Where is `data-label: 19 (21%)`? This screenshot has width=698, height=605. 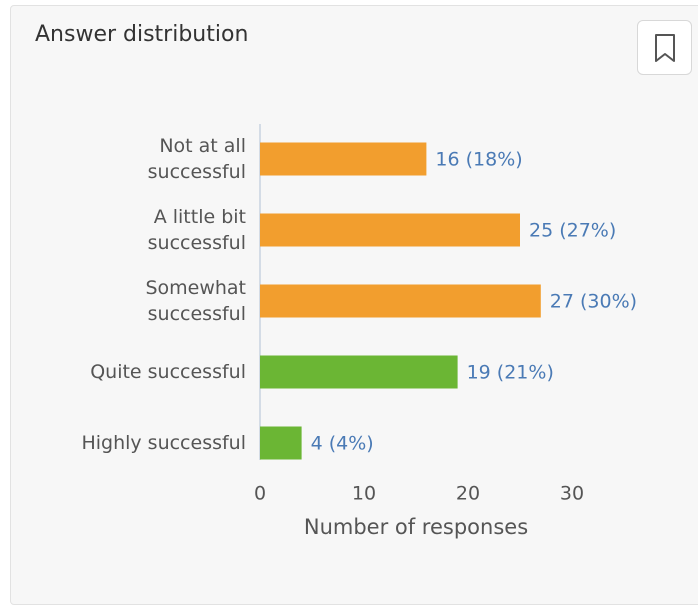 data-label: 19 (21%) is located at coordinates (510, 373).